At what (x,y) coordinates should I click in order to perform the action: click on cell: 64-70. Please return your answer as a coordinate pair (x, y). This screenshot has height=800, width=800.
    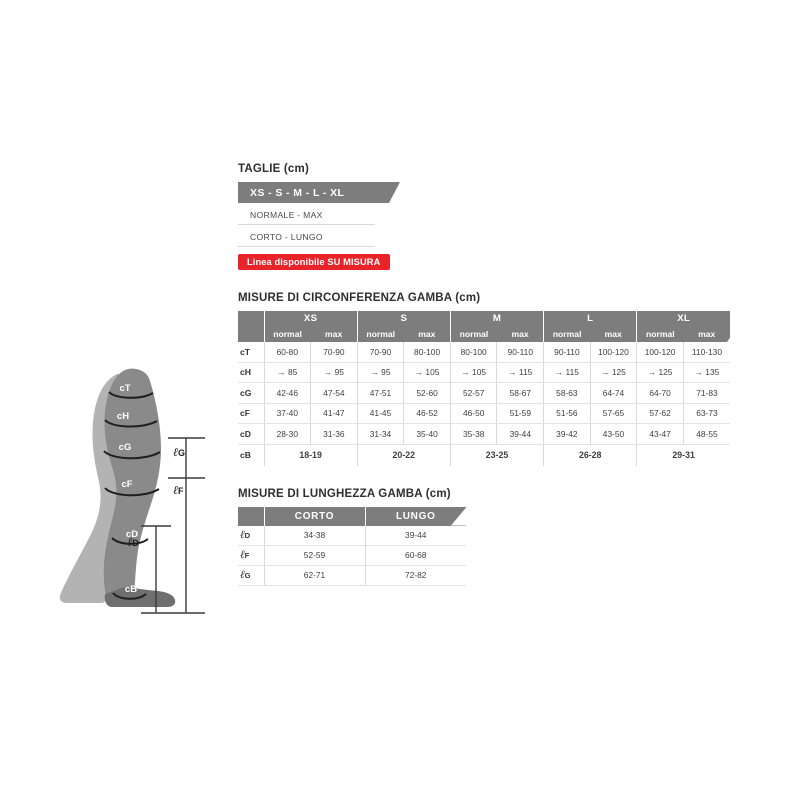
    Looking at the image, I should click on (660, 393).